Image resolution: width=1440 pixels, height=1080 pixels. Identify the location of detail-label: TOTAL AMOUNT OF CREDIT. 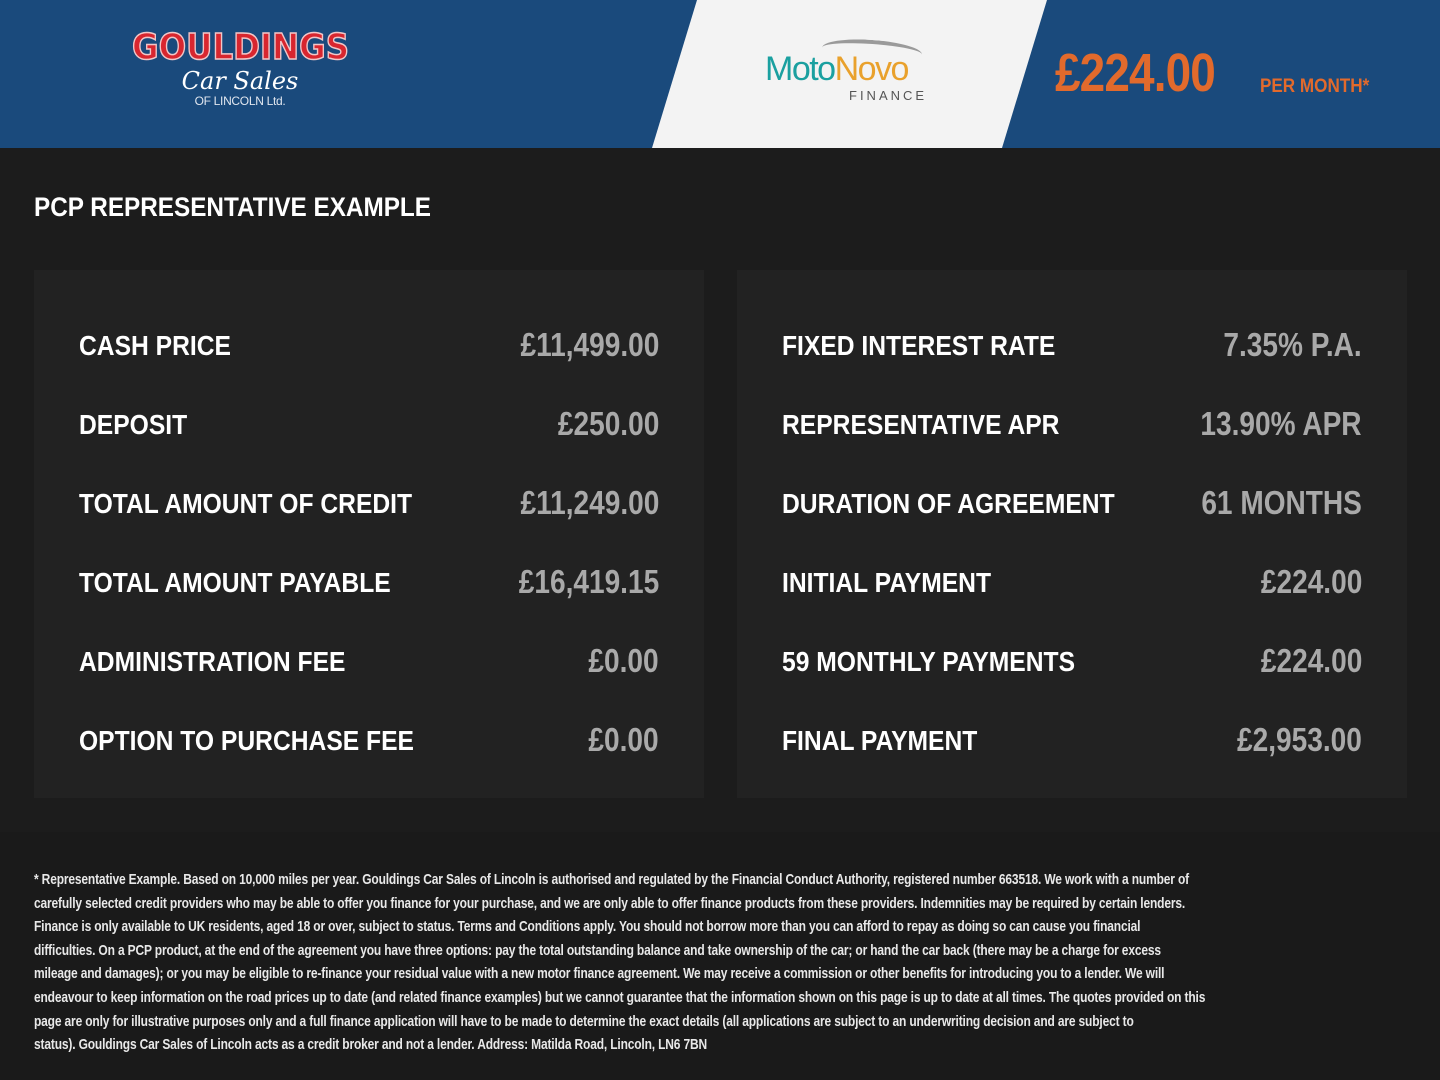
(246, 503).